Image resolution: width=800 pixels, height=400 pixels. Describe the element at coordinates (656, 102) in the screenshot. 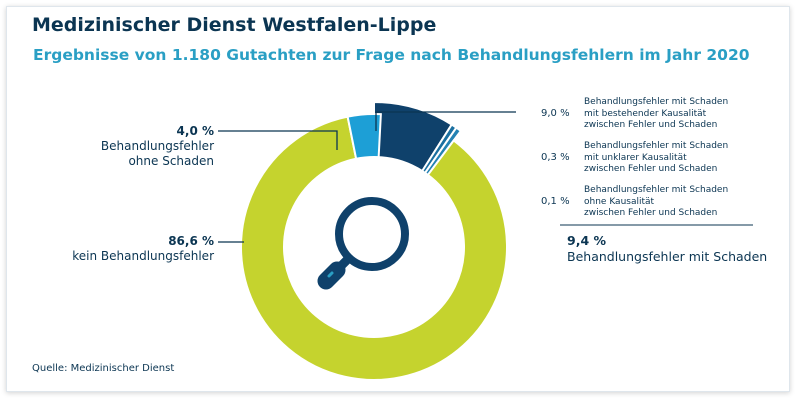

I see `label-kausal-line1: Behandlungsfehler mit Schaden` at that location.